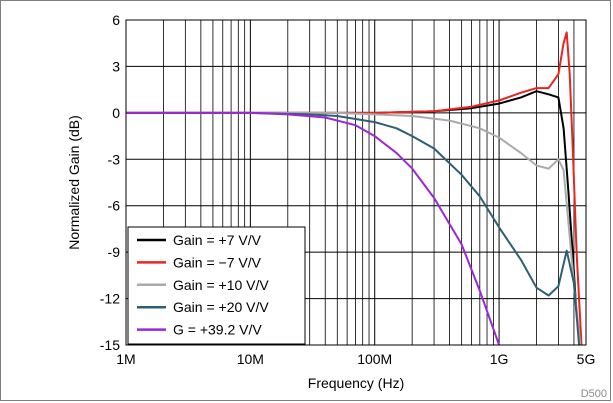 This screenshot has height=403, width=613. Describe the element at coordinates (221, 285) in the screenshot. I see `legend-entry-3: Gain = +10 V/V` at that location.